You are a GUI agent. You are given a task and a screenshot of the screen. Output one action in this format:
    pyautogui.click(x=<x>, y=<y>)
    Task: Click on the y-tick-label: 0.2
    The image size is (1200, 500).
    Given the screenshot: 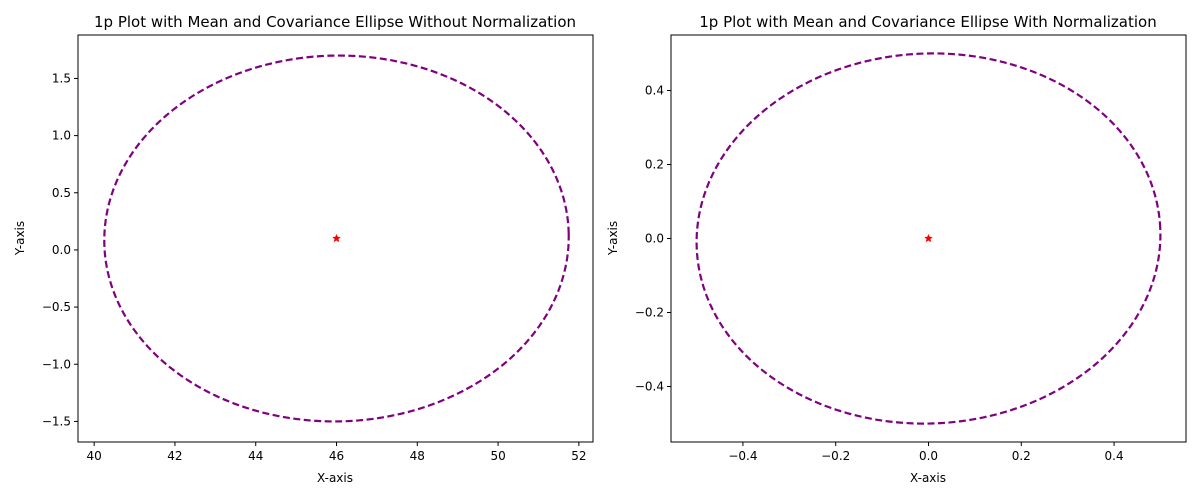 What is the action you would take?
    pyautogui.click(x=654, y=165)
    